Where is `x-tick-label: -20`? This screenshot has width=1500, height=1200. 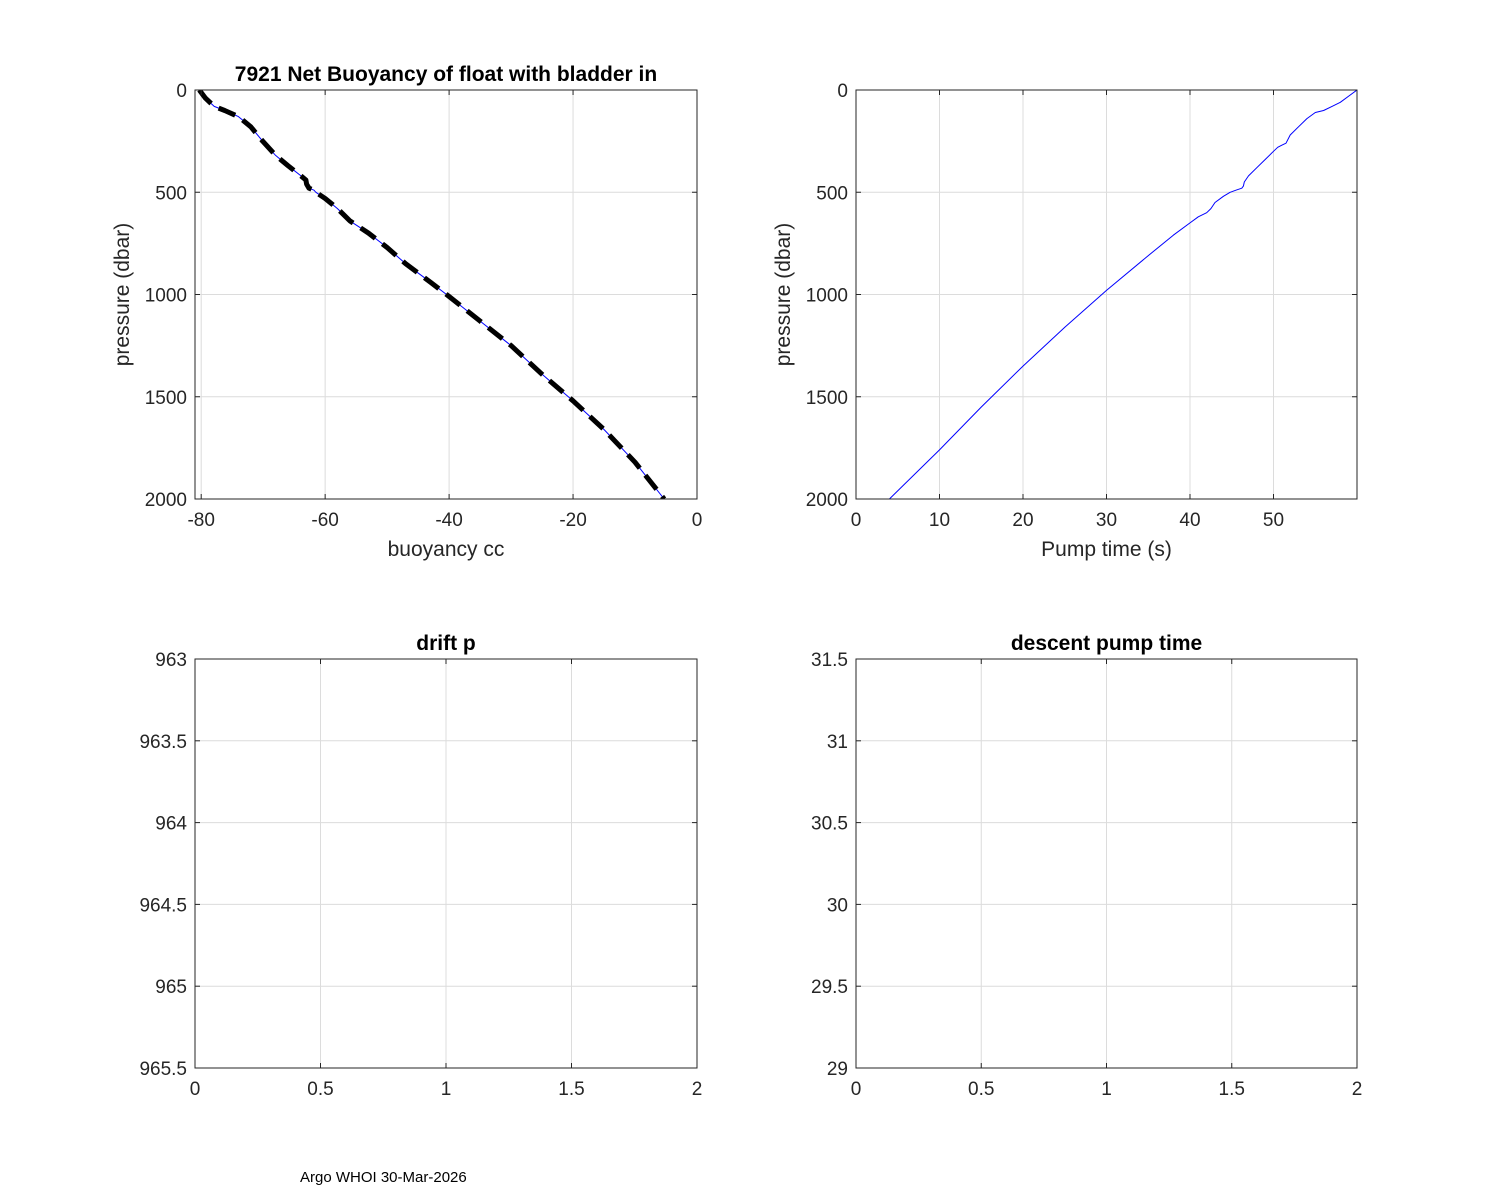
x-tick-label: -20 is located at coordinates (572, 520).